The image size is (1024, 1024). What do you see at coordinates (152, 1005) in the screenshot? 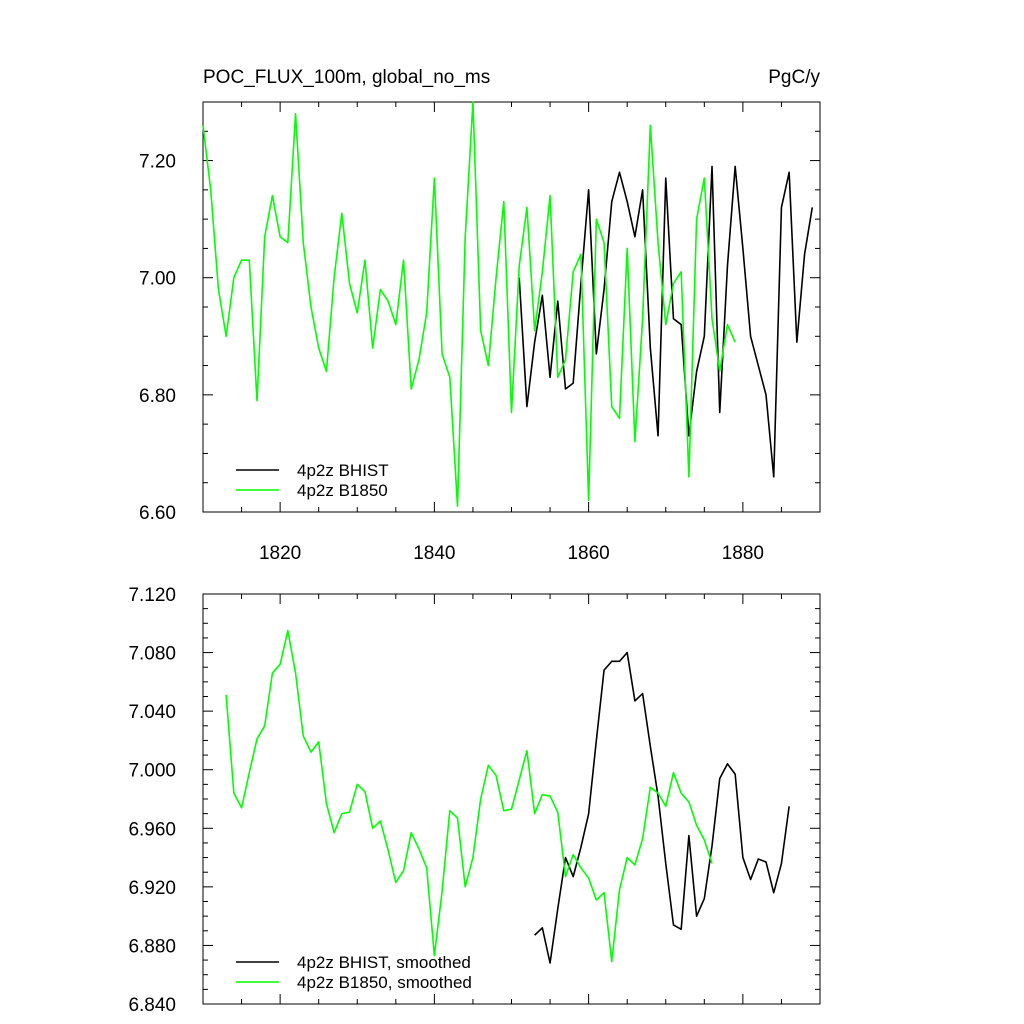
I see `y-tick-label: 6.840` at bounding box center [152, 1005].